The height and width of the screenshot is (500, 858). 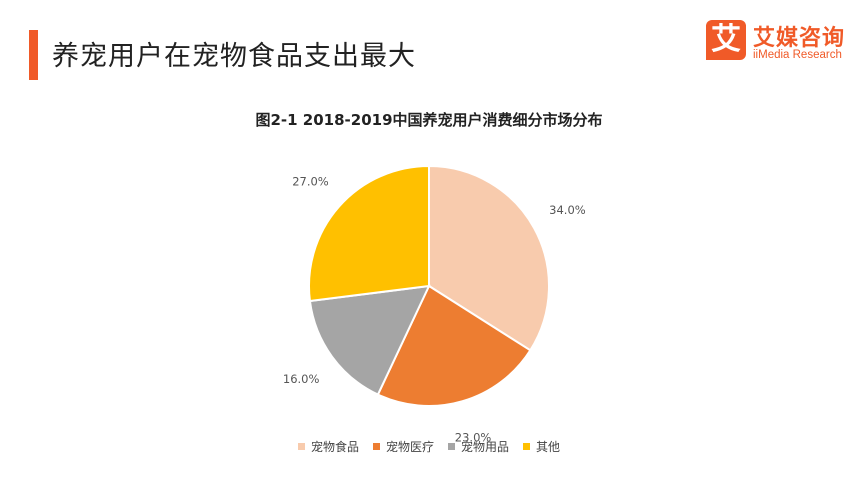 What do you see at coordinates (310, 182) in the screenshot?
I see `slice-data-label: 27.0%` at bounding box center [310, 182].